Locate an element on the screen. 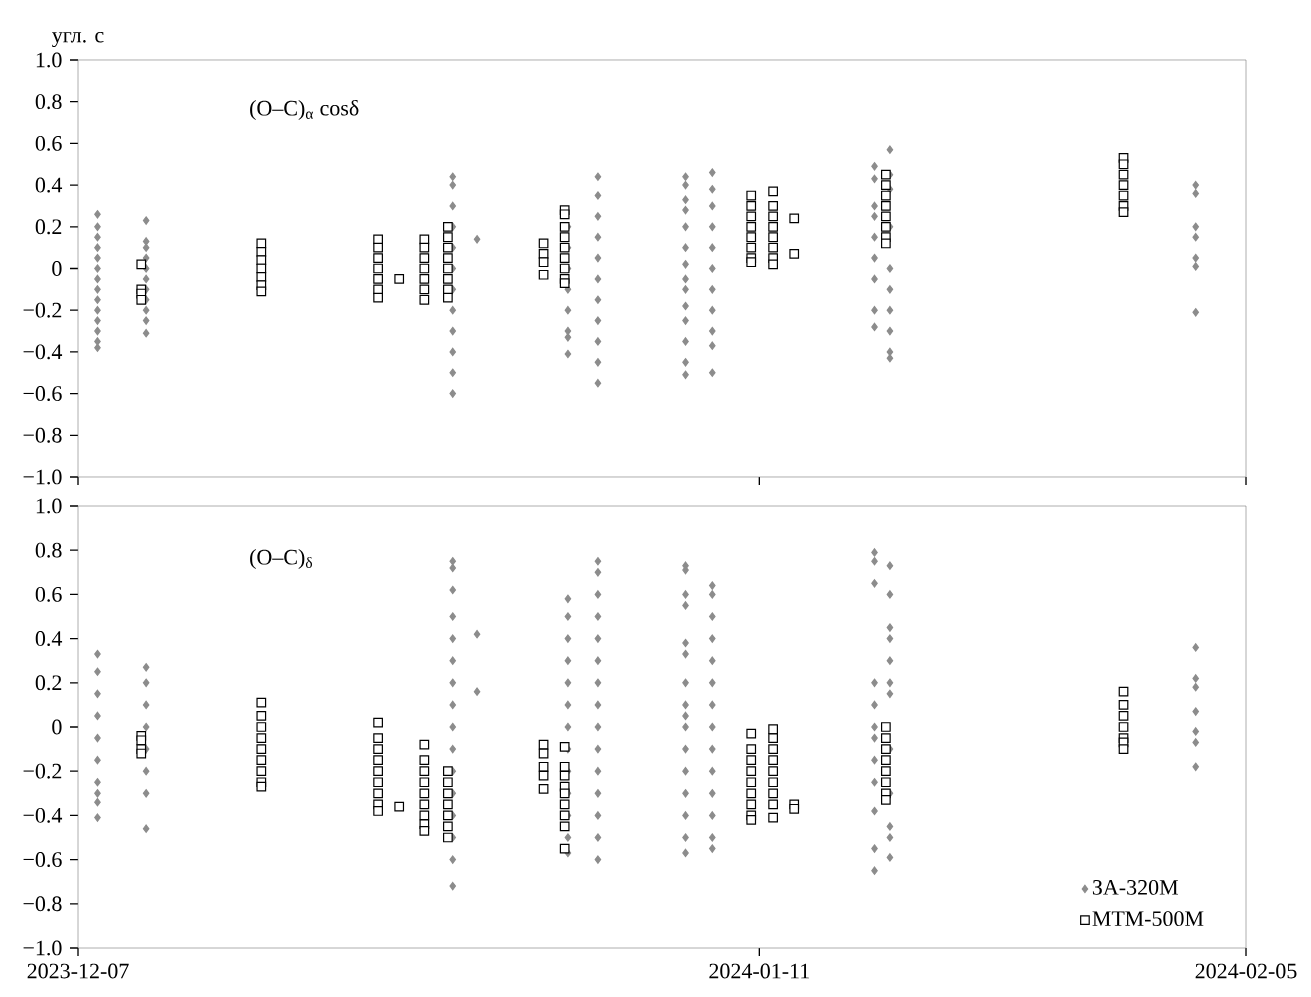 This screenshot has width=1311, height=997. y-axis-title: угл. с is located at coordinates (78, 39).